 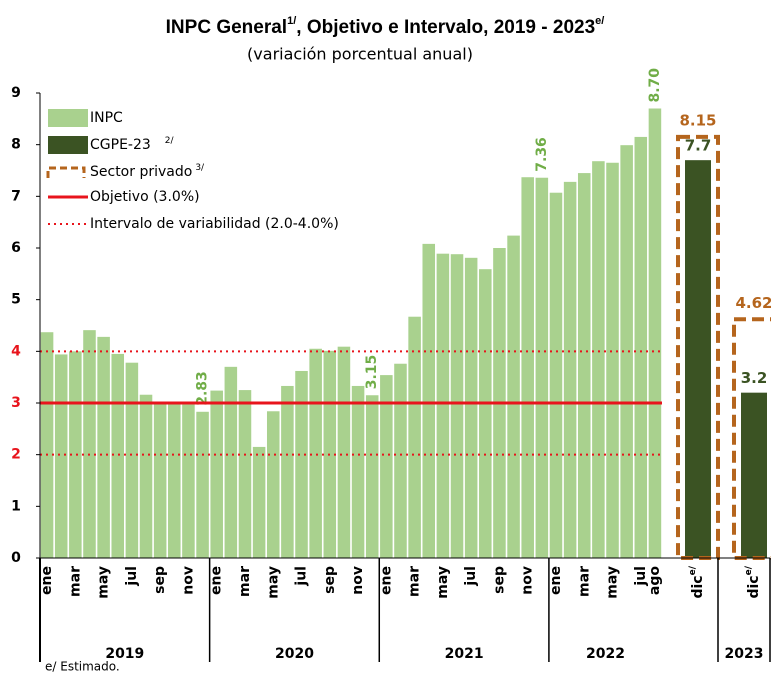 What do you see at coordinates (655, 580) in the screenshot?
I see `x-tick-label: ago` at bounding box center [655, 580].